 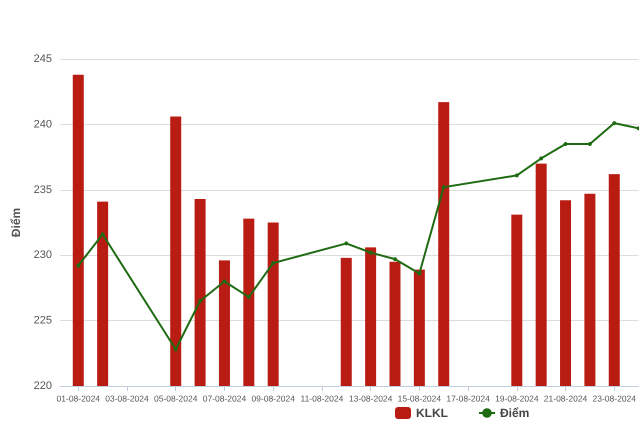 I want to click on y-tick-label: 235, so click(x=43, y=190).